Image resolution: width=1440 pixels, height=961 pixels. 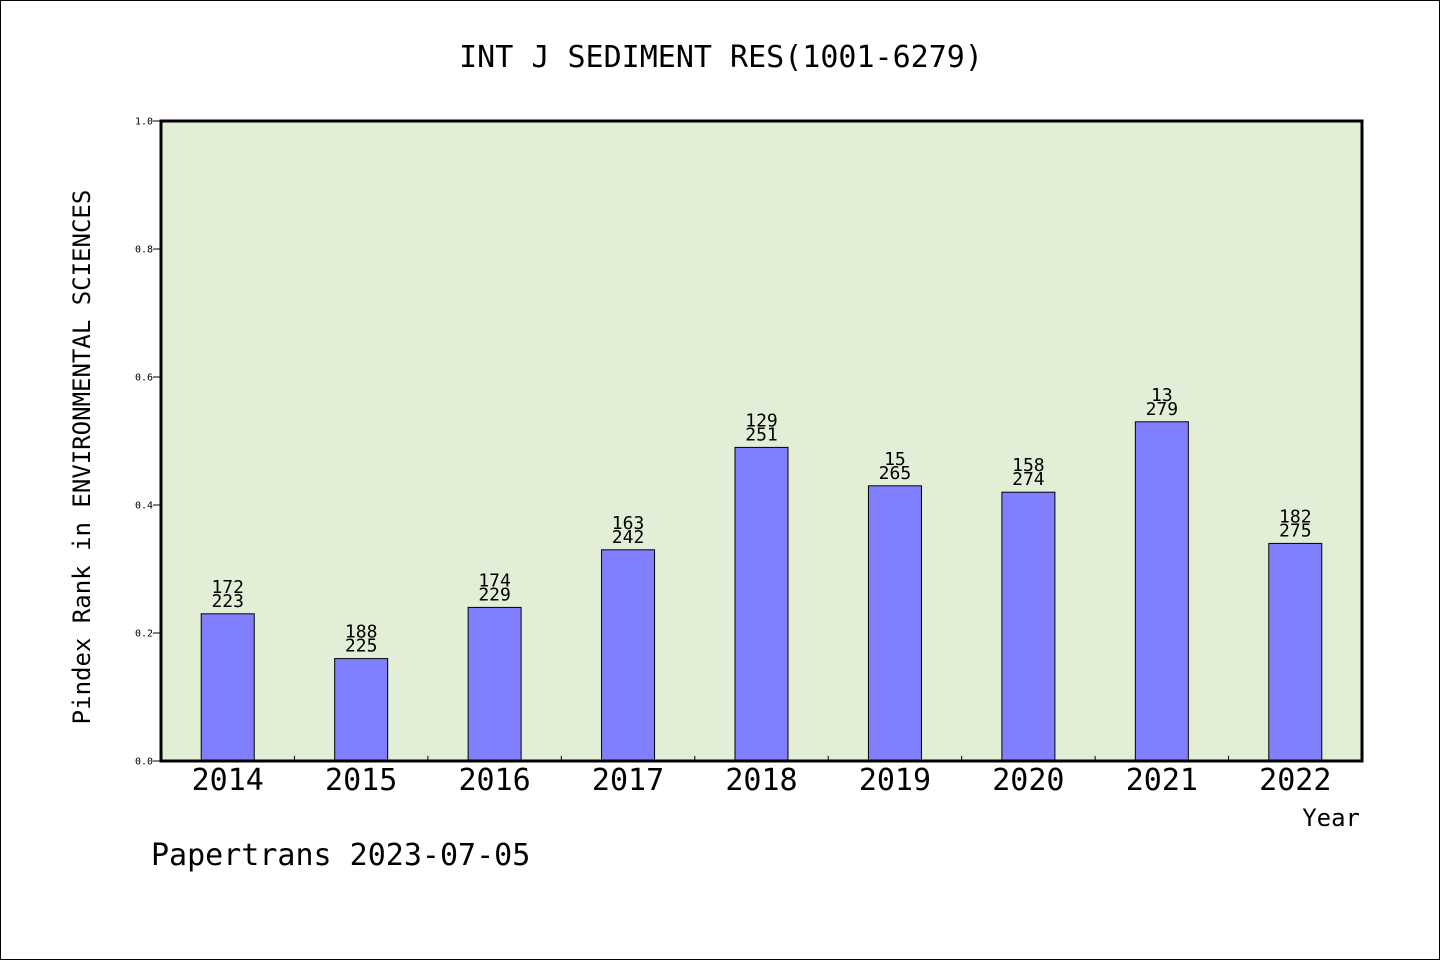 What do you see at coordinates (494, 780) in the screenshot?
I see `x-tick-label: 2016` at bounding box center [494, 780].